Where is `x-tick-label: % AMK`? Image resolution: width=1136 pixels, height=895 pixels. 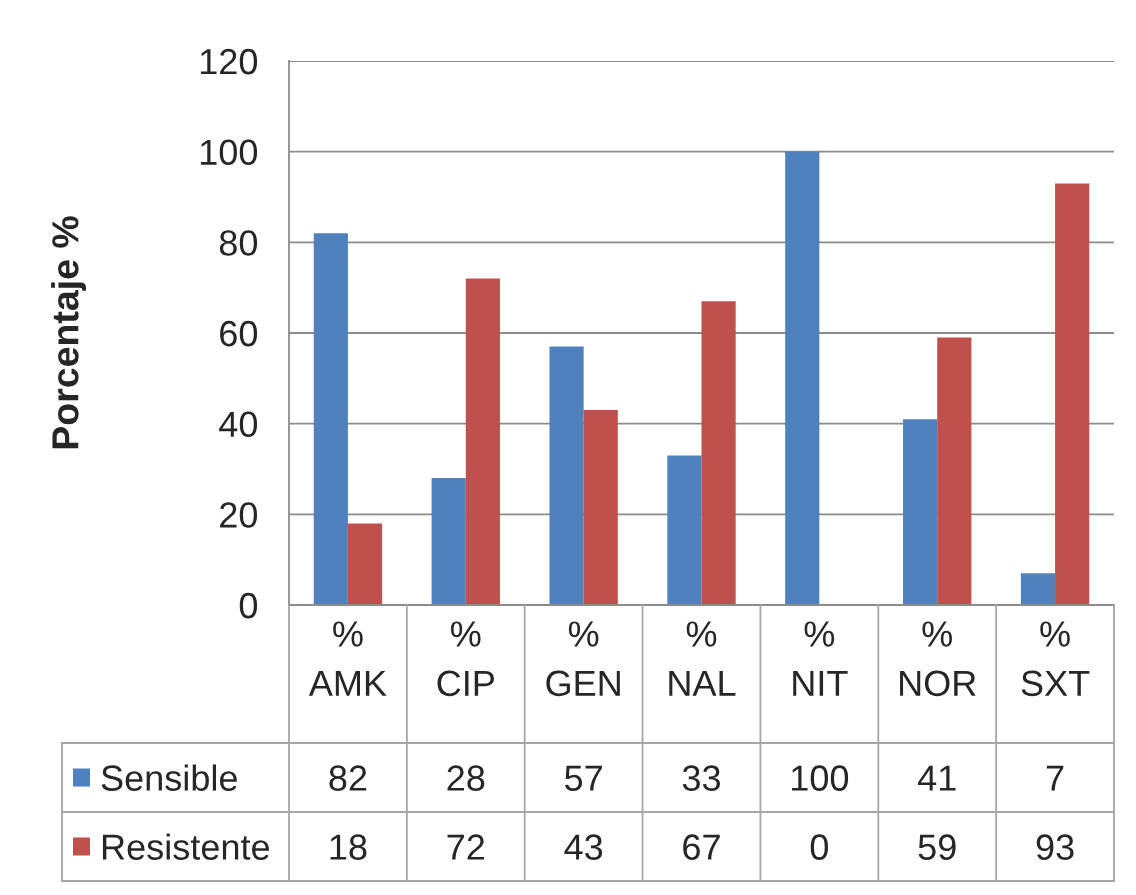
x-tick-label: % AMK is located at coordinates (347, 658).